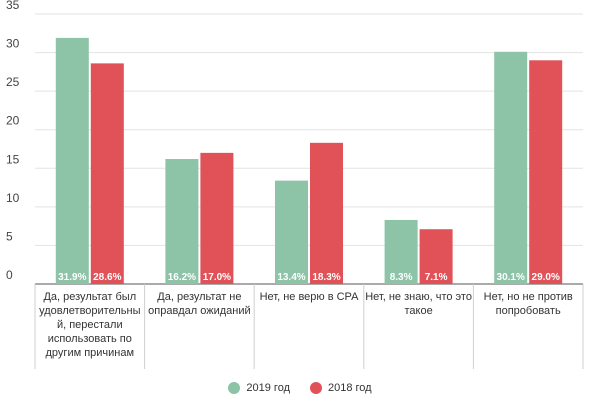 The image size is (600, 409). I want to click on data-label-2018-1: 17.0%, so click(217, 277).